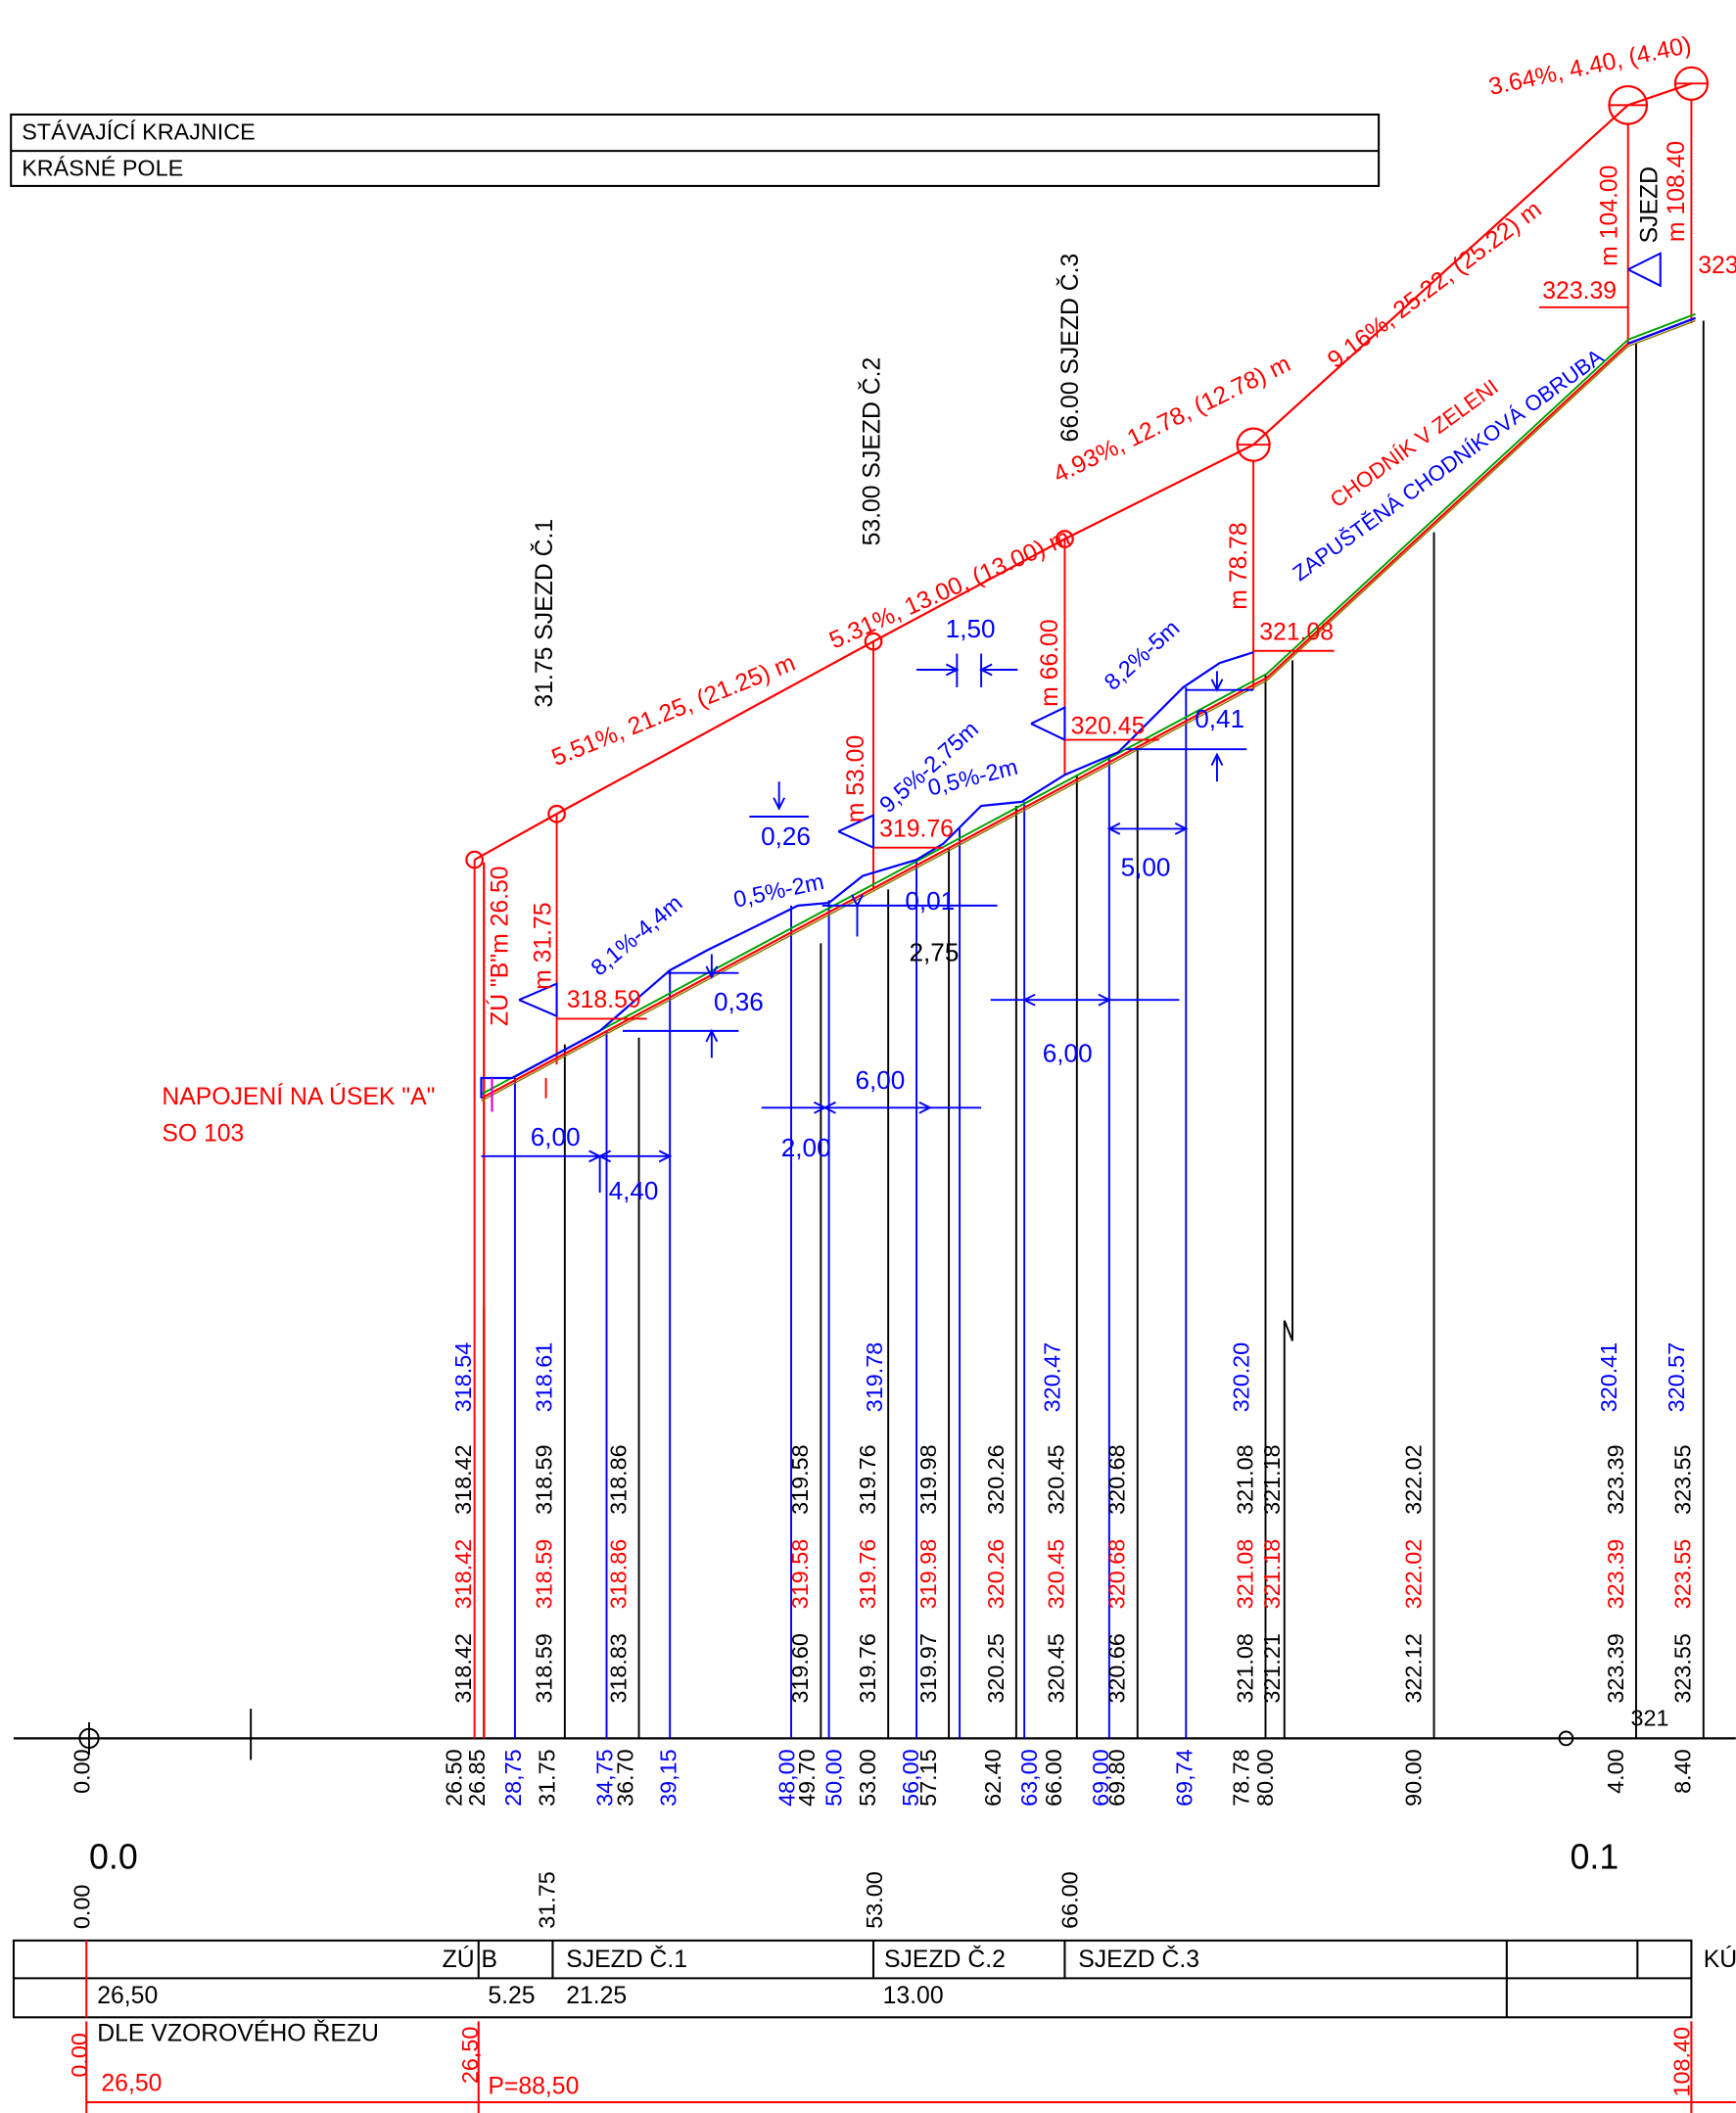 Image resolution: width=1736 pixels, height=2113 pixels. Describe the element at coordinates (131, 2084) in the screenshot. I see `footer-length: 26,50` at that location.